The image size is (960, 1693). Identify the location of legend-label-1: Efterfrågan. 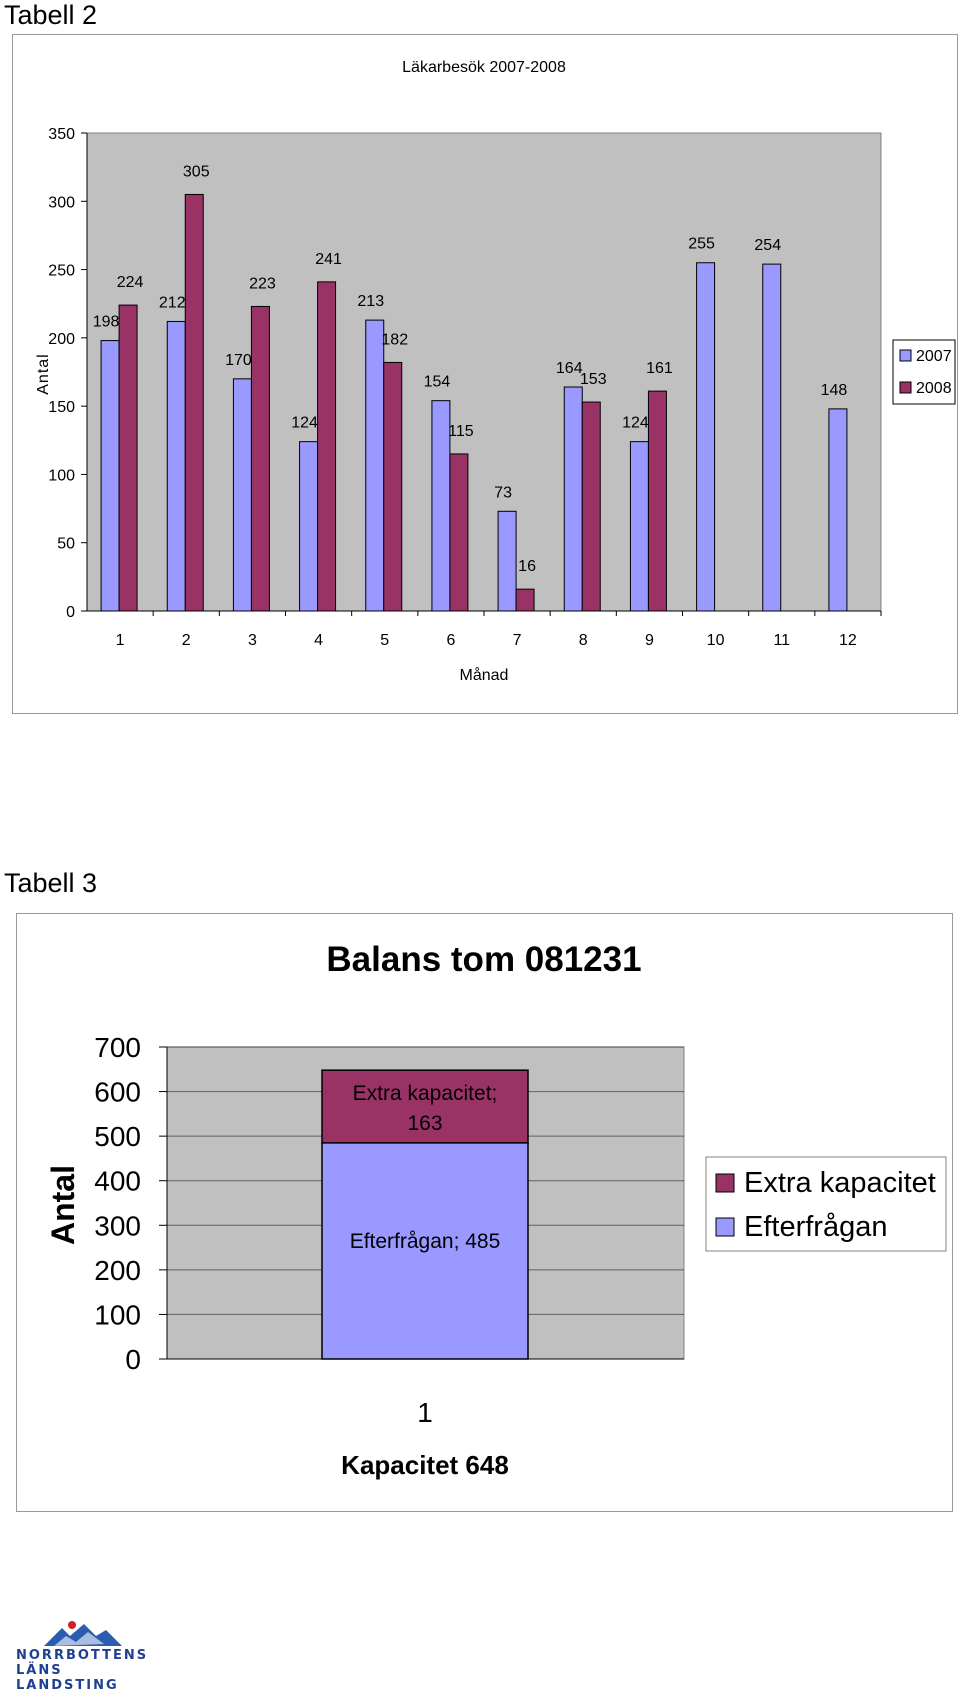
(815, 1227).